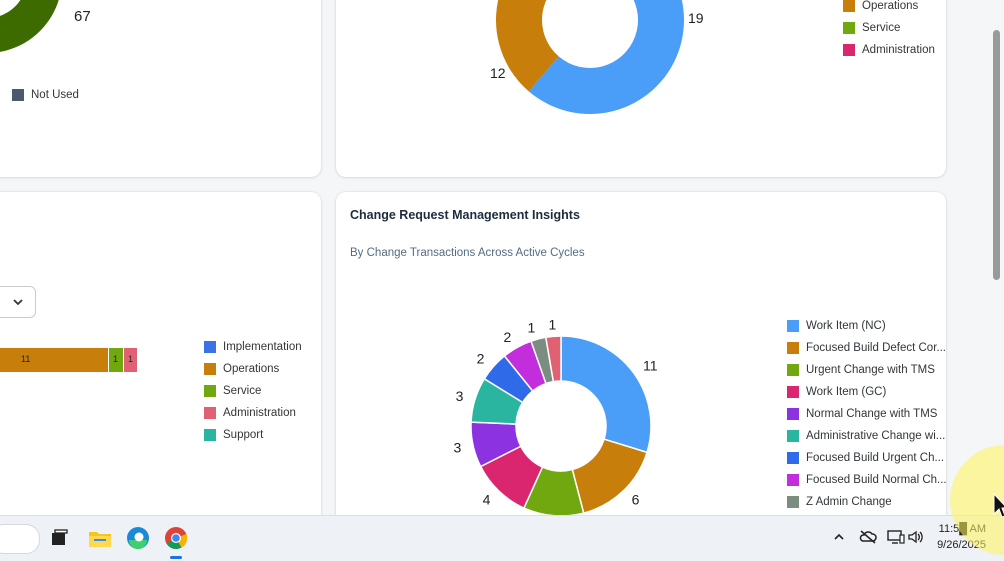  I want to click on bar-segment-service: 1, so click(116, 360).